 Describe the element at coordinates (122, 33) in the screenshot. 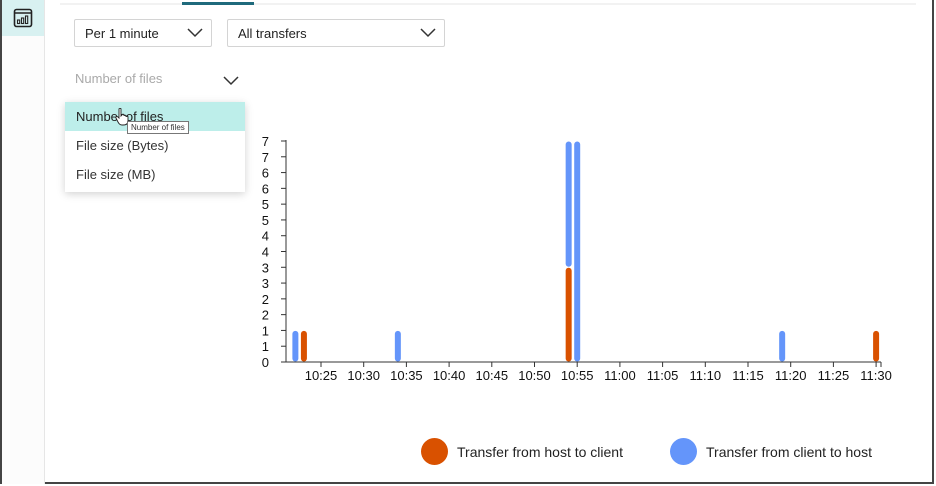

I see `interval-select-value: Per 1 minute` at that location.